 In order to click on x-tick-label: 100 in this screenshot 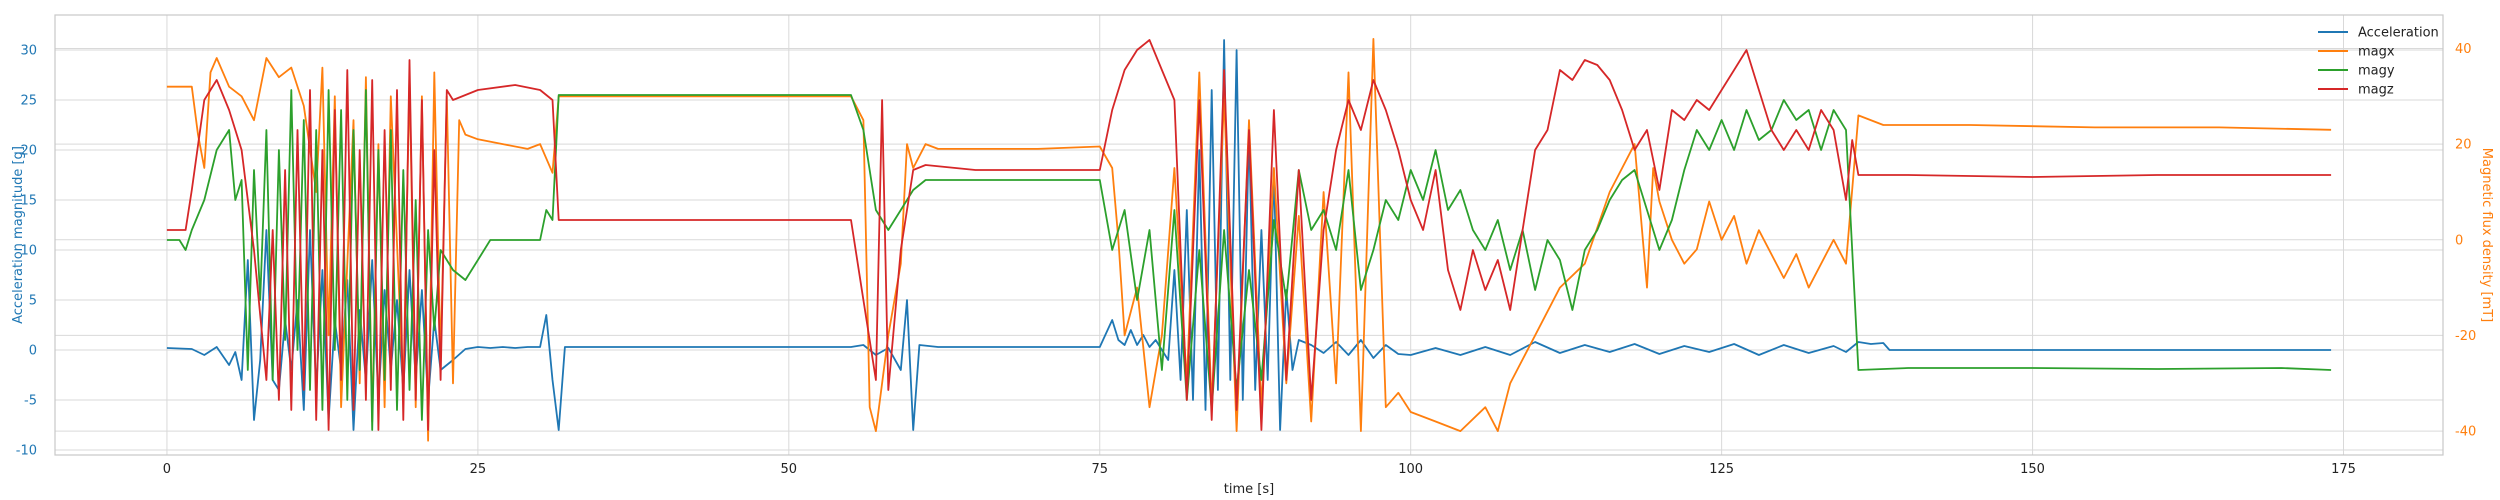, I will do `click(1410, 469)`.